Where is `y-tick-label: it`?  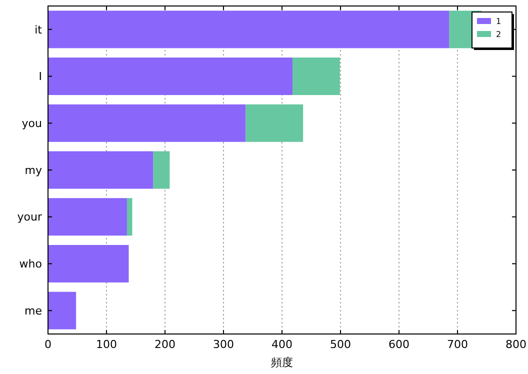
y-tick-label: it is located at coordinates (38, 29).